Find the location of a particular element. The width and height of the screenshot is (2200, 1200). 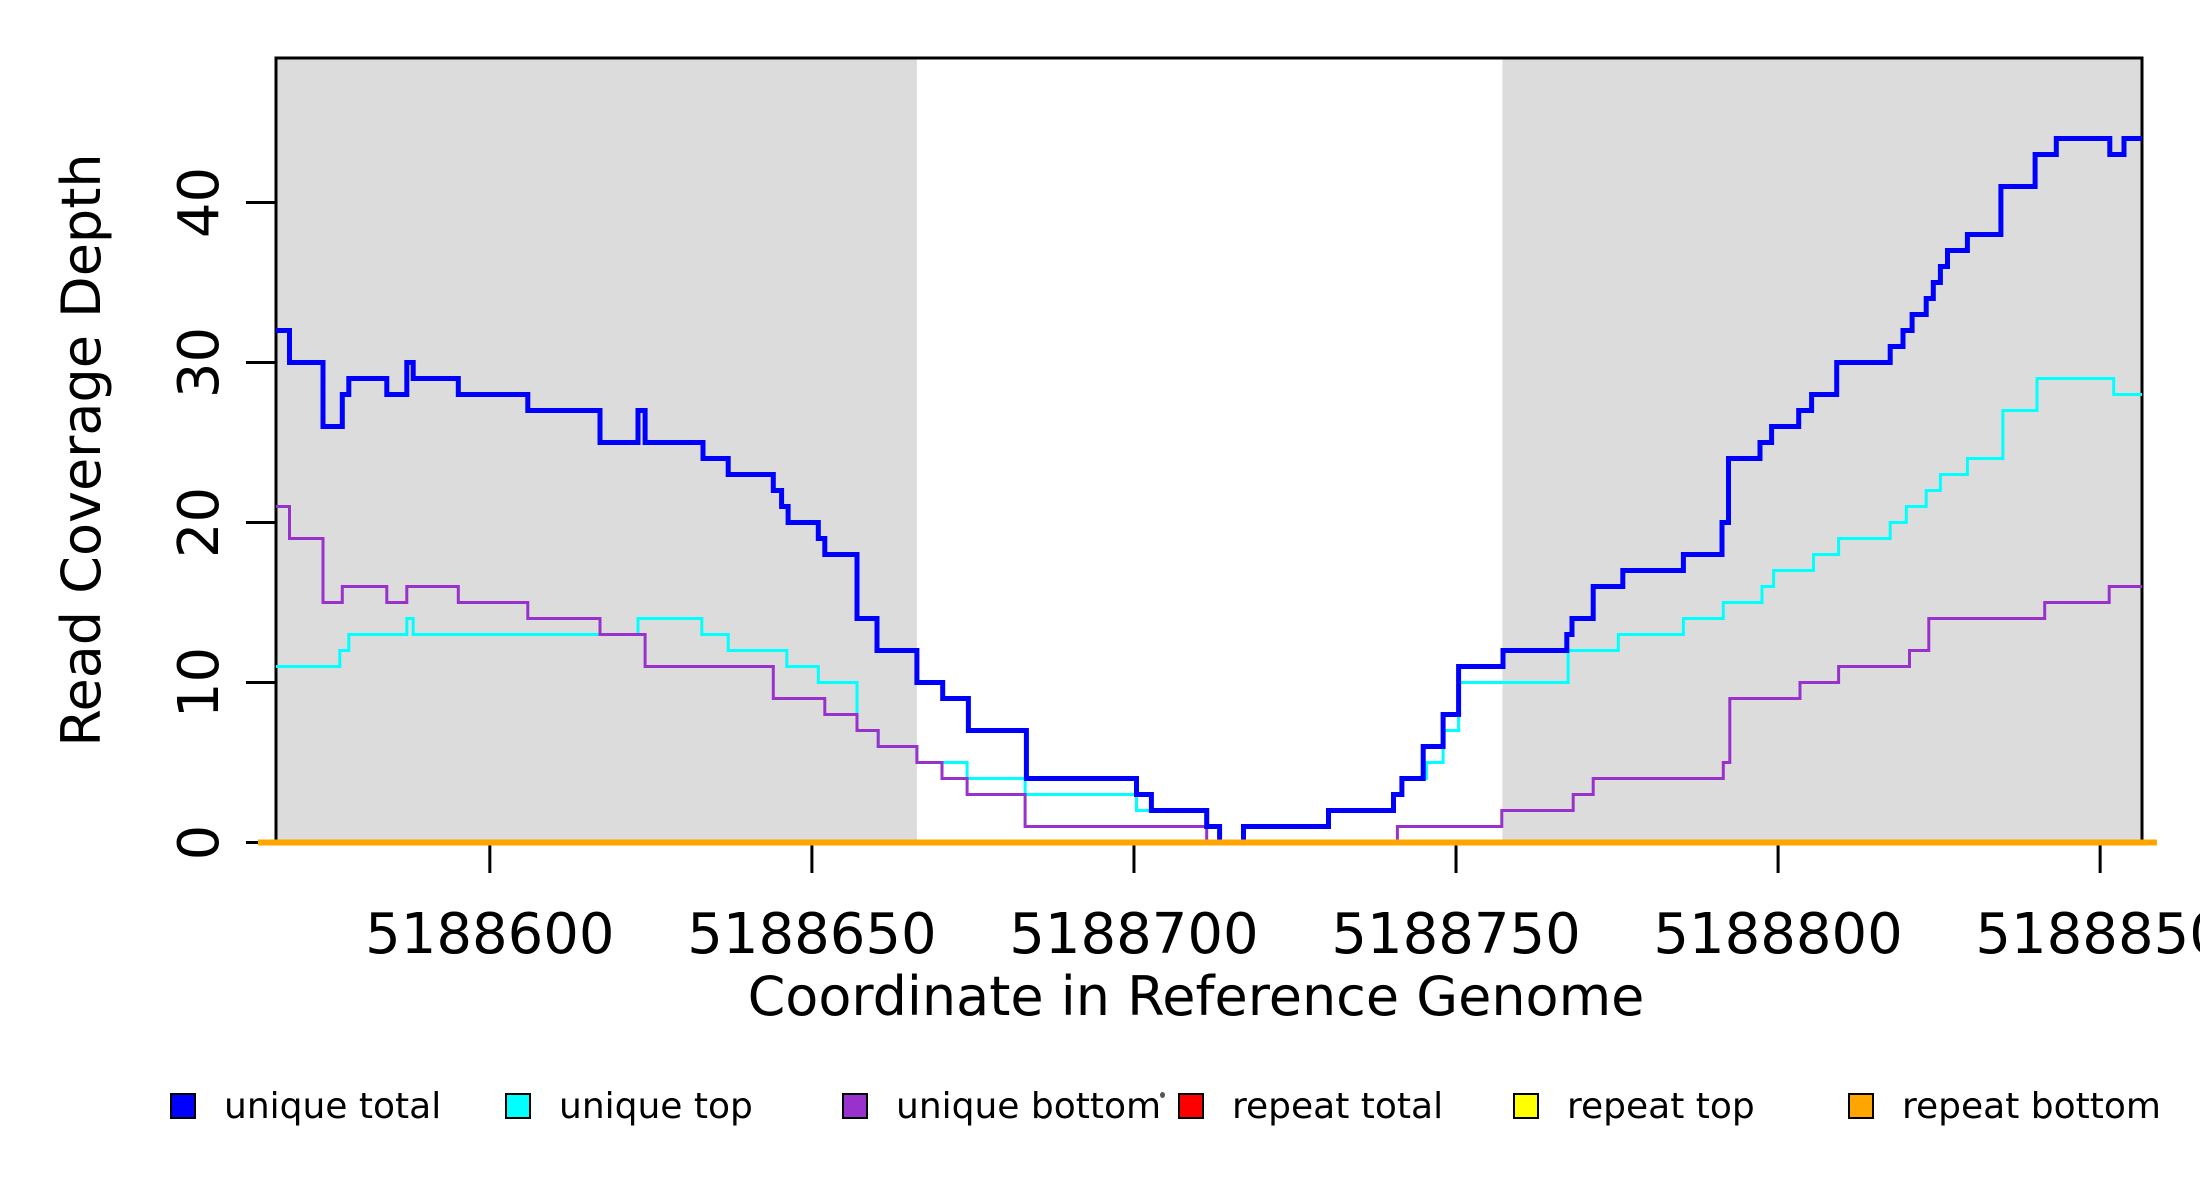

y-axis-title: Read Coverage Depth is located at coordinates (81, 449).